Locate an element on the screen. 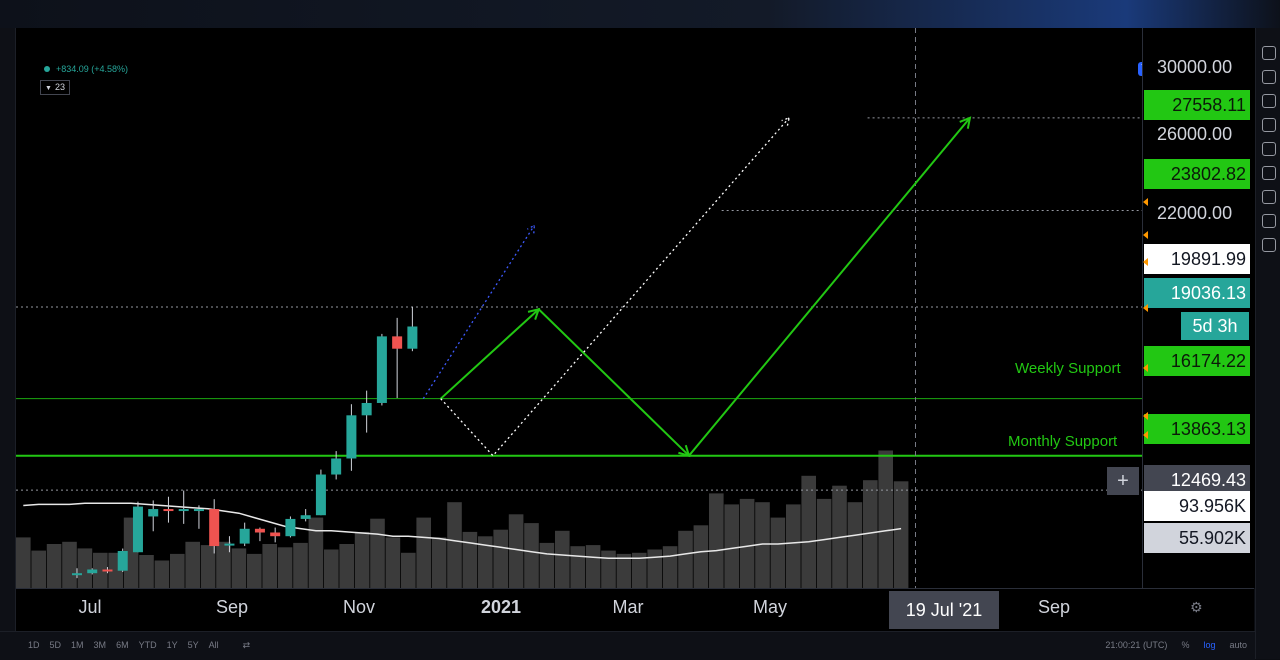  range-button: 1D is located at coordinates (34, 645).